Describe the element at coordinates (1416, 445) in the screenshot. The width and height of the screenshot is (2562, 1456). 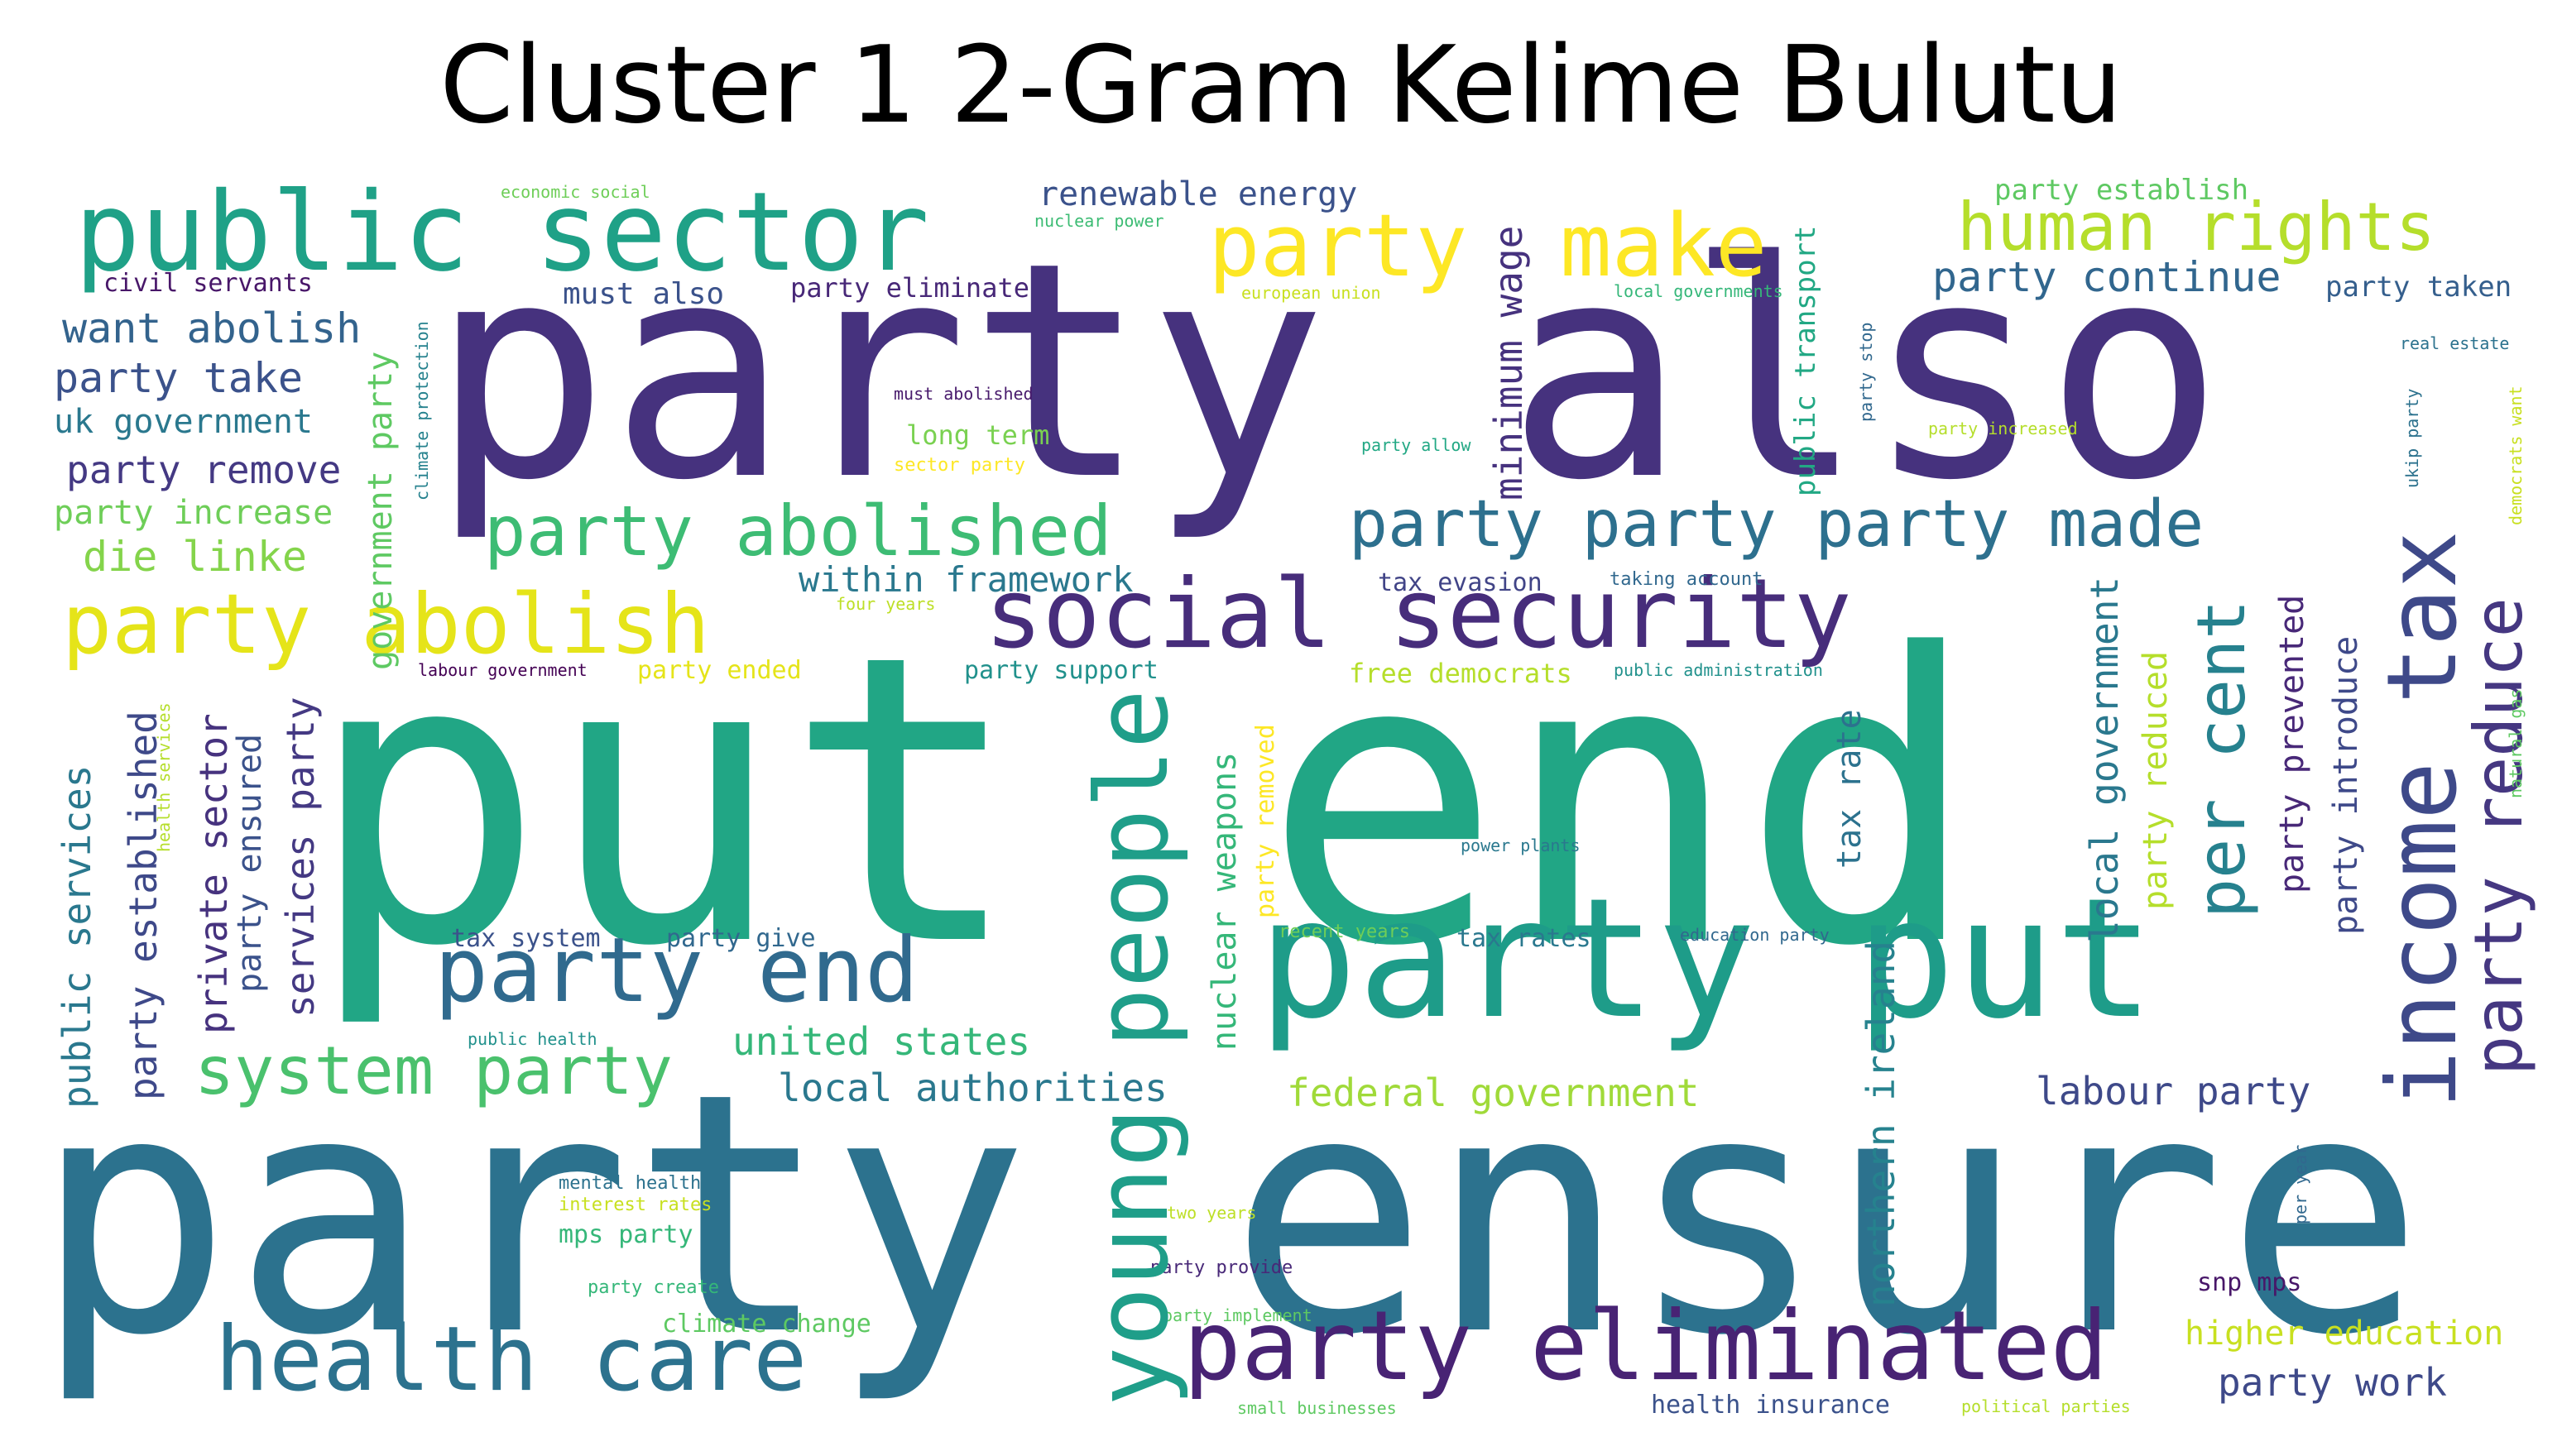
I see `cloud-word: party allow` at that location.